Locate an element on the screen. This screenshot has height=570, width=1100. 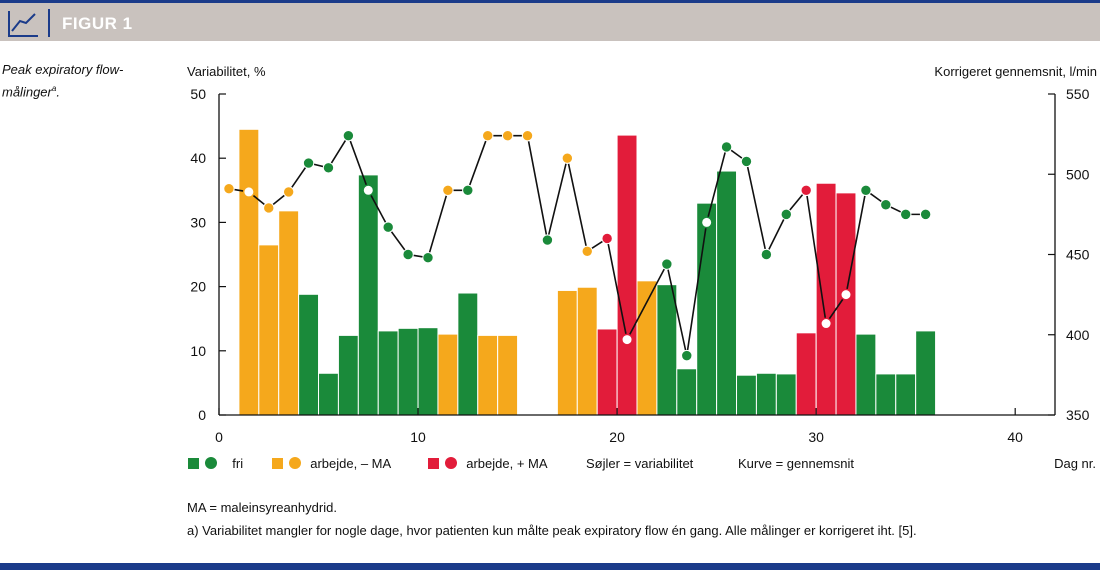
right-tick-label: 400 is located at coordinates (1078, 335).